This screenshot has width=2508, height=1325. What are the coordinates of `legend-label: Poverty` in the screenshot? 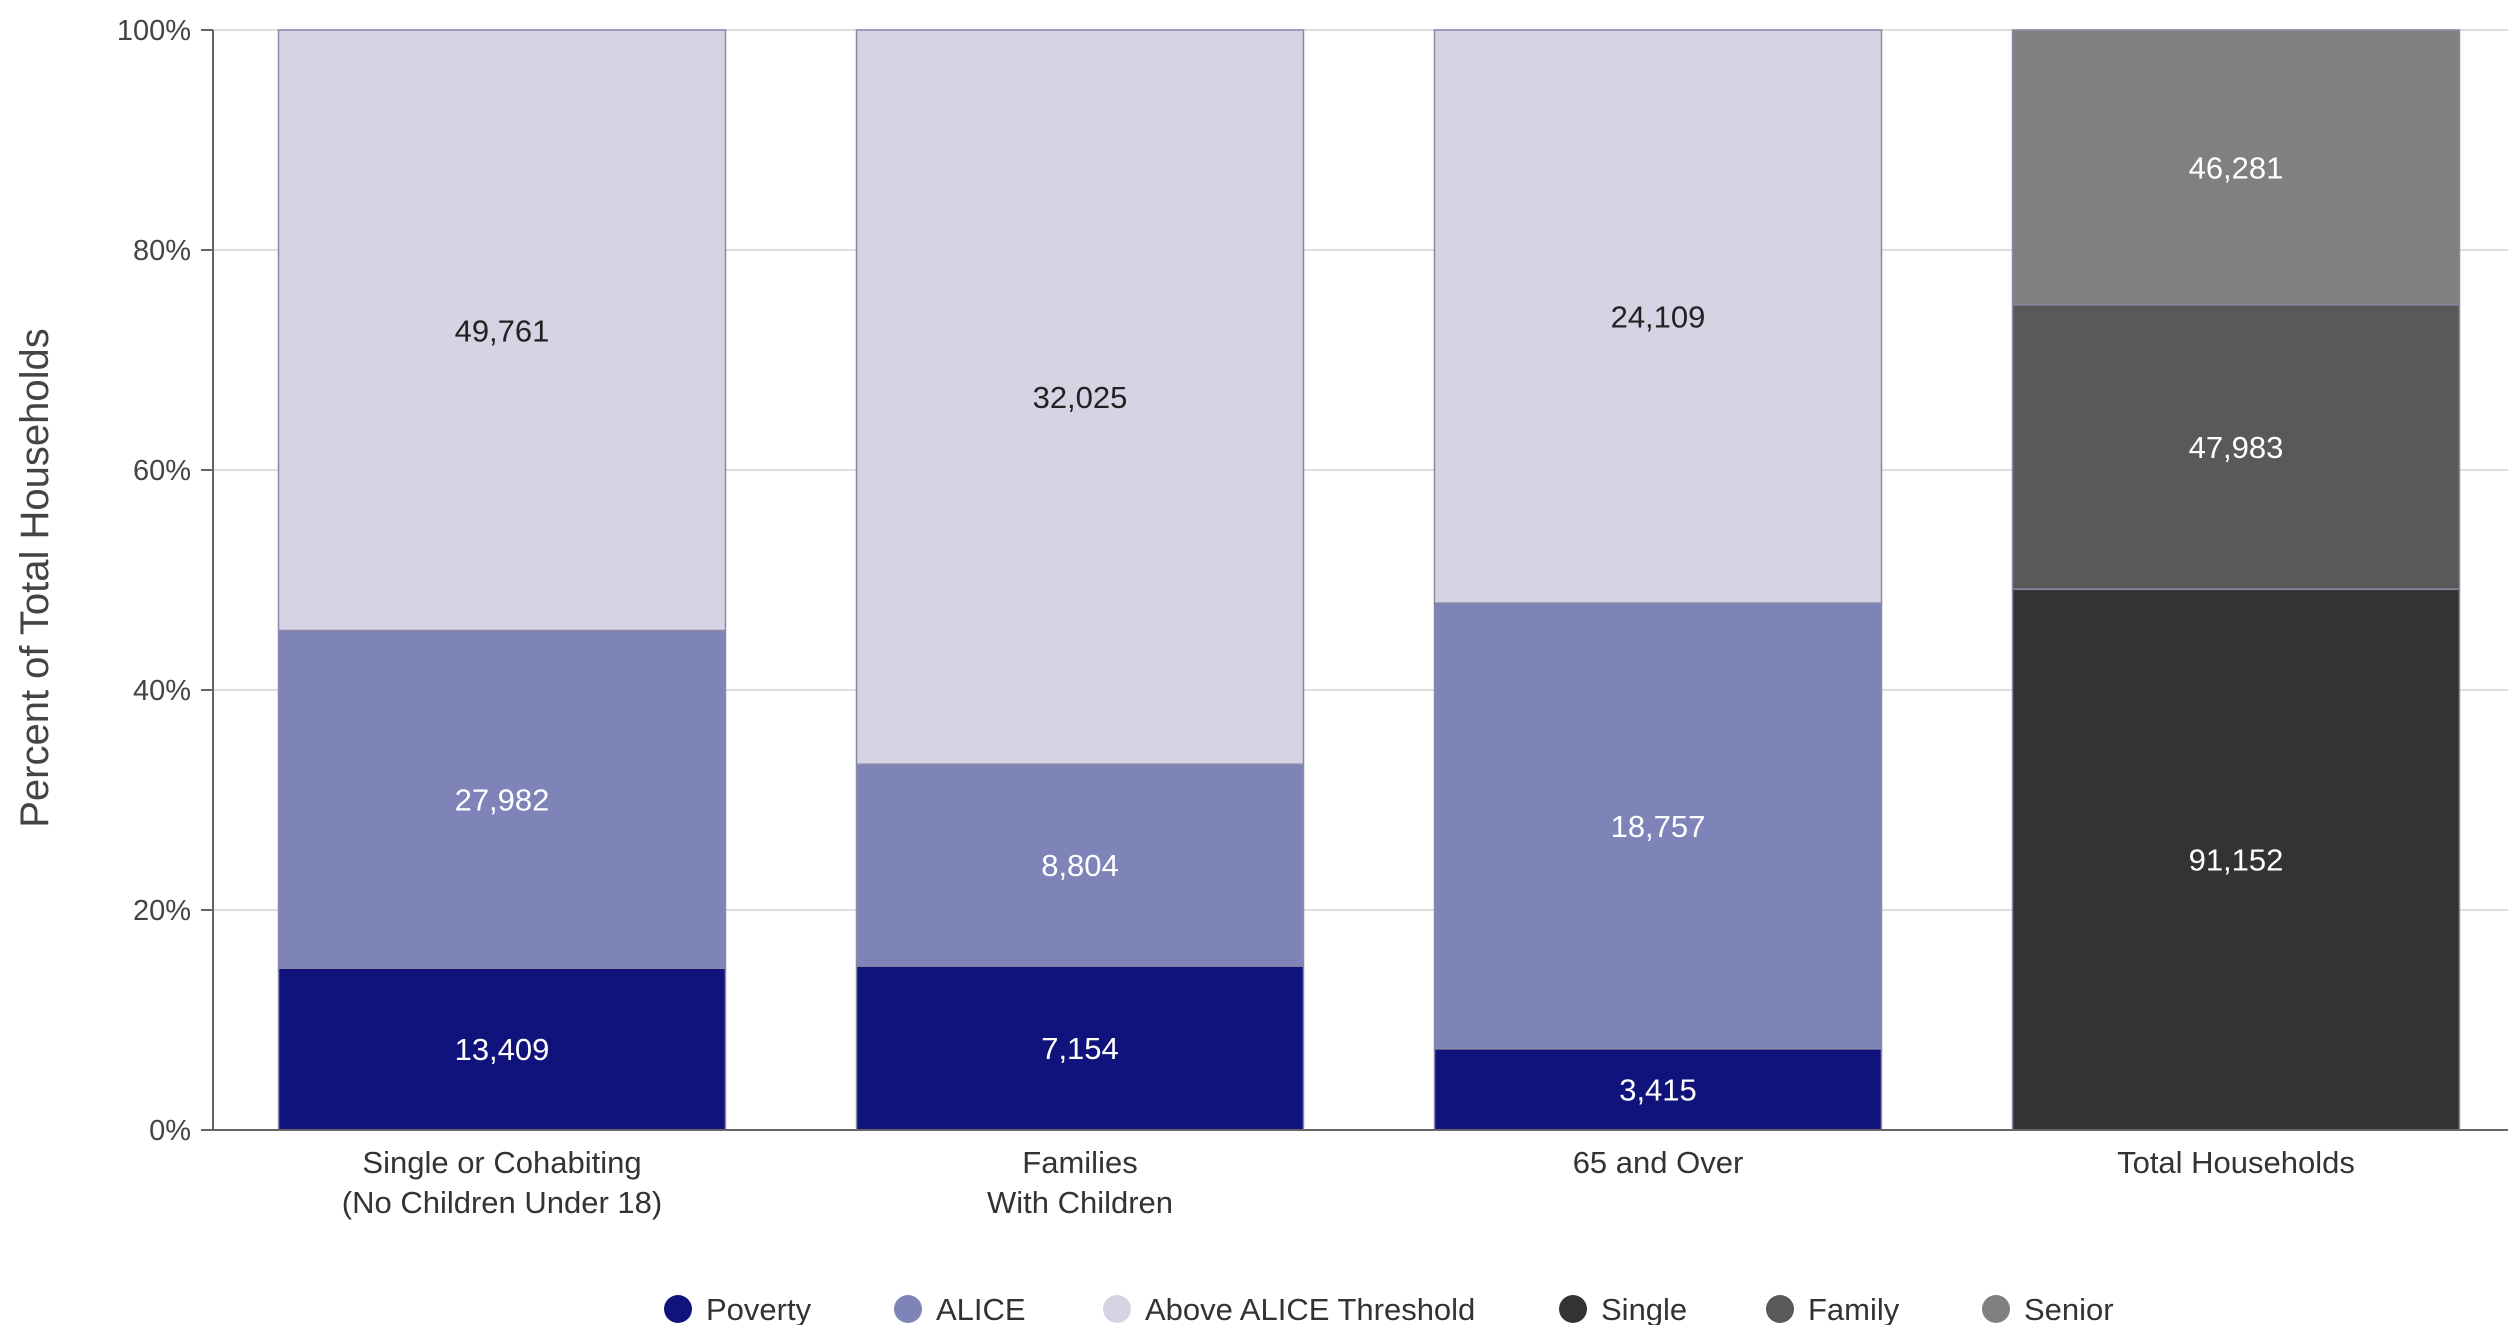 It's located at (759, 1308).